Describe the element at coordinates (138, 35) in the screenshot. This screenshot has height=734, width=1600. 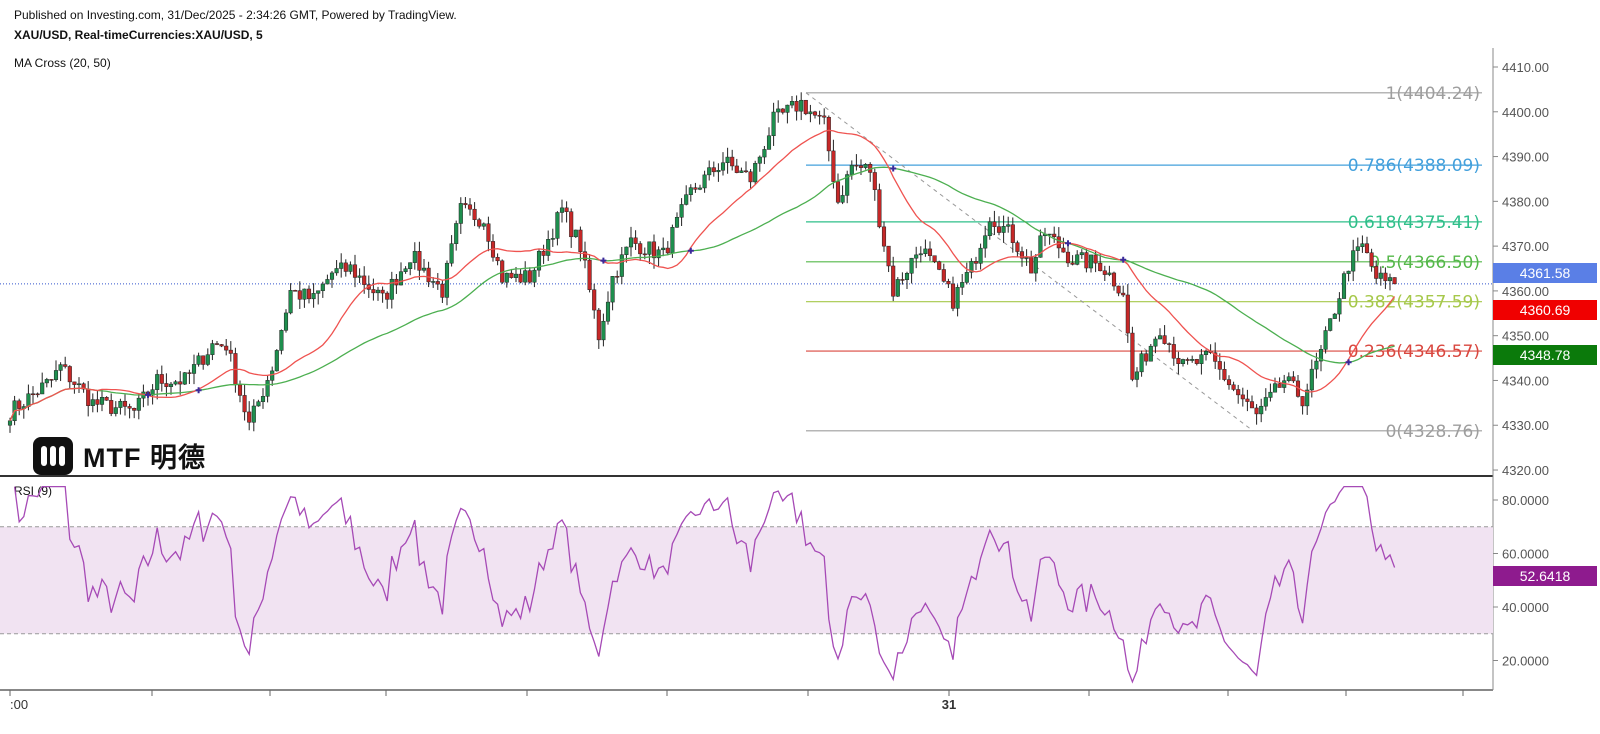
I see `symbol-title: XAU/USD, Real-timeCurrencies:XAU/USD, 5` at that location.